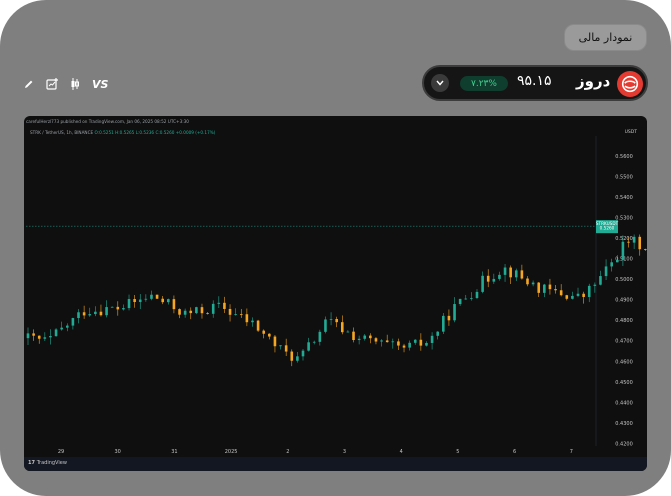 The height and width of the screenshot is (496, 671). What do you see at coordinates (571, 452) in the screenshot?
I see `x-tick-label: 7` at bounding box center [571, 452].